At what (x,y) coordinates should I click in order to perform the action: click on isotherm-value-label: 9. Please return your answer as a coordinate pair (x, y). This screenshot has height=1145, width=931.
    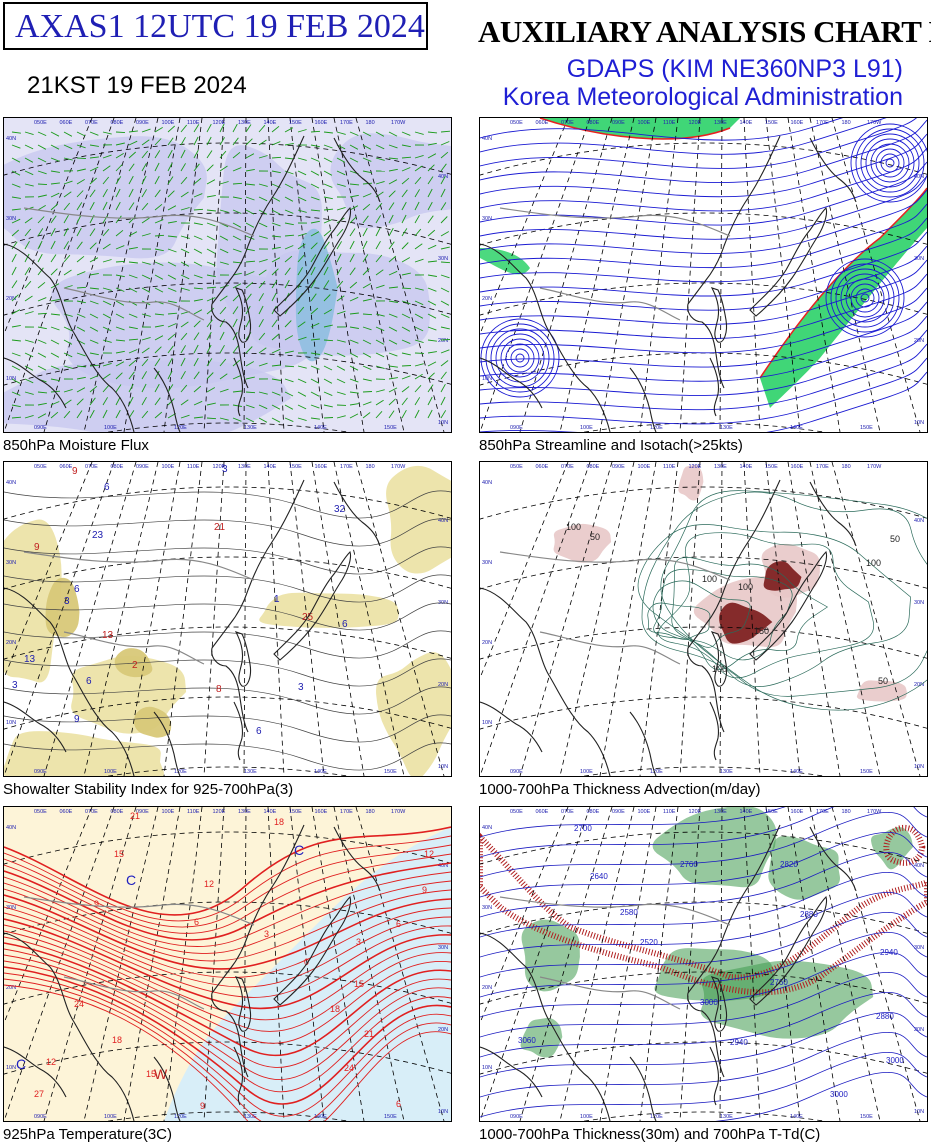
    Looking at the image, I should click on (96, 904).